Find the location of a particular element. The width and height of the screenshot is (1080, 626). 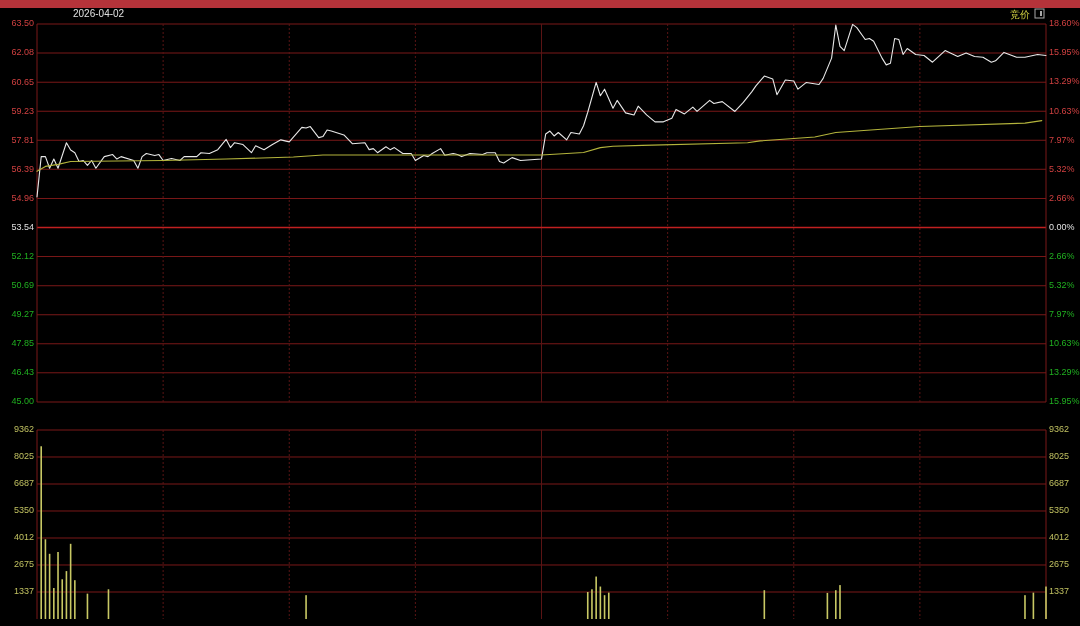

y2-tick-label: 0.00% is located at coordinates (1062, 226).